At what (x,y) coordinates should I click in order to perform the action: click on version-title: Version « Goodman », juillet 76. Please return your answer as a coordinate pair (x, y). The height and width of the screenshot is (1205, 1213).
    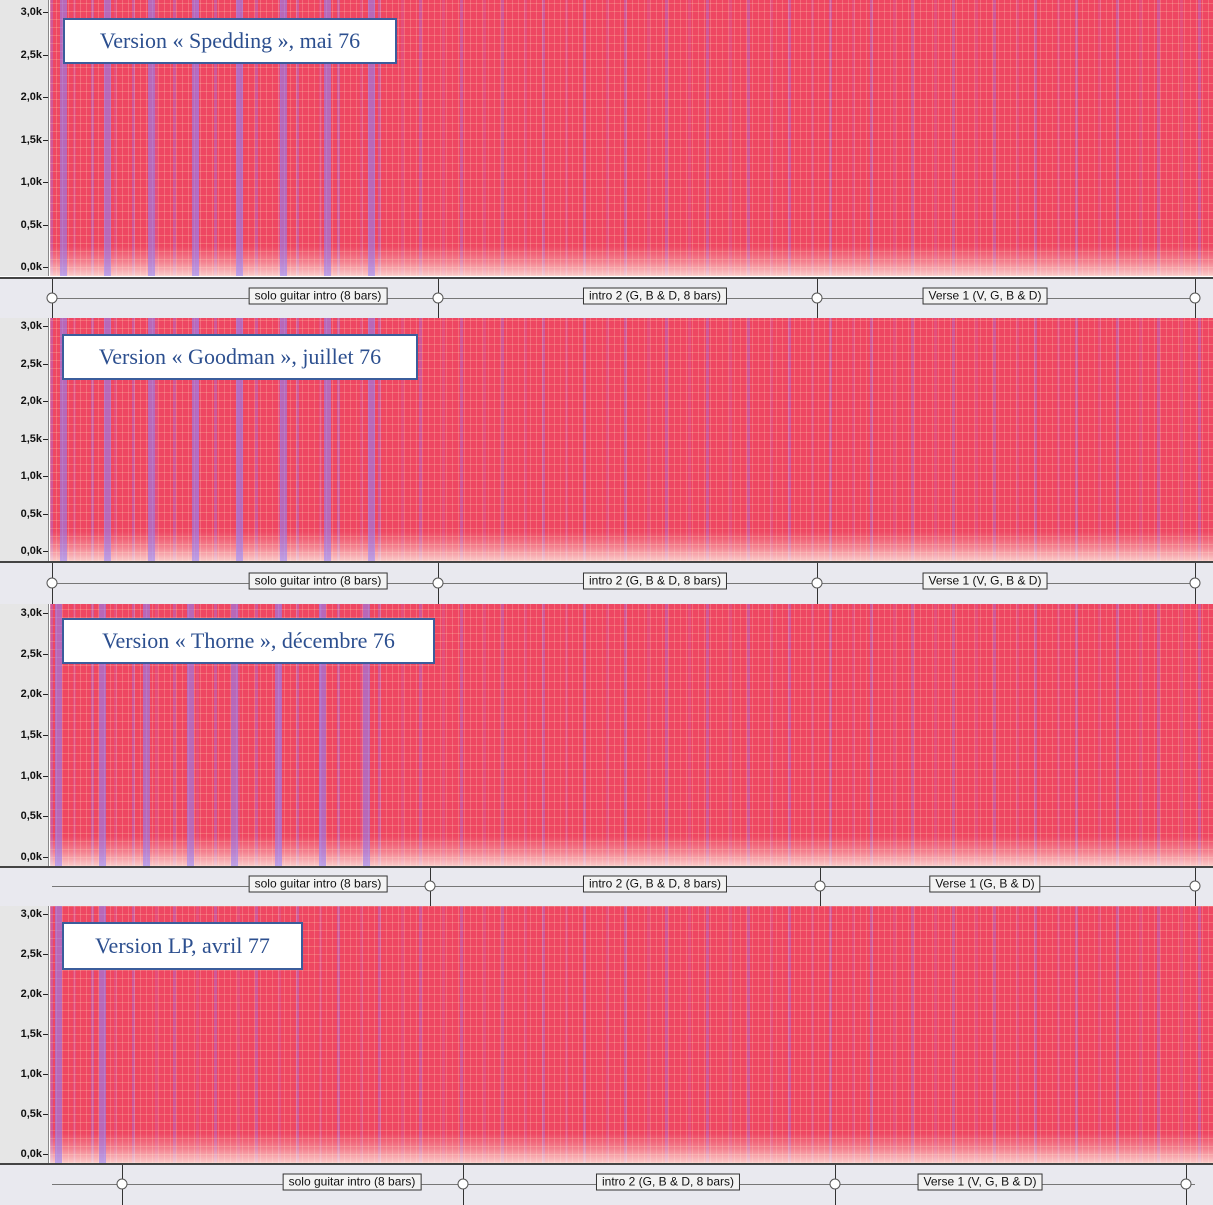
    Looking at the image, I should click on (240, 357).